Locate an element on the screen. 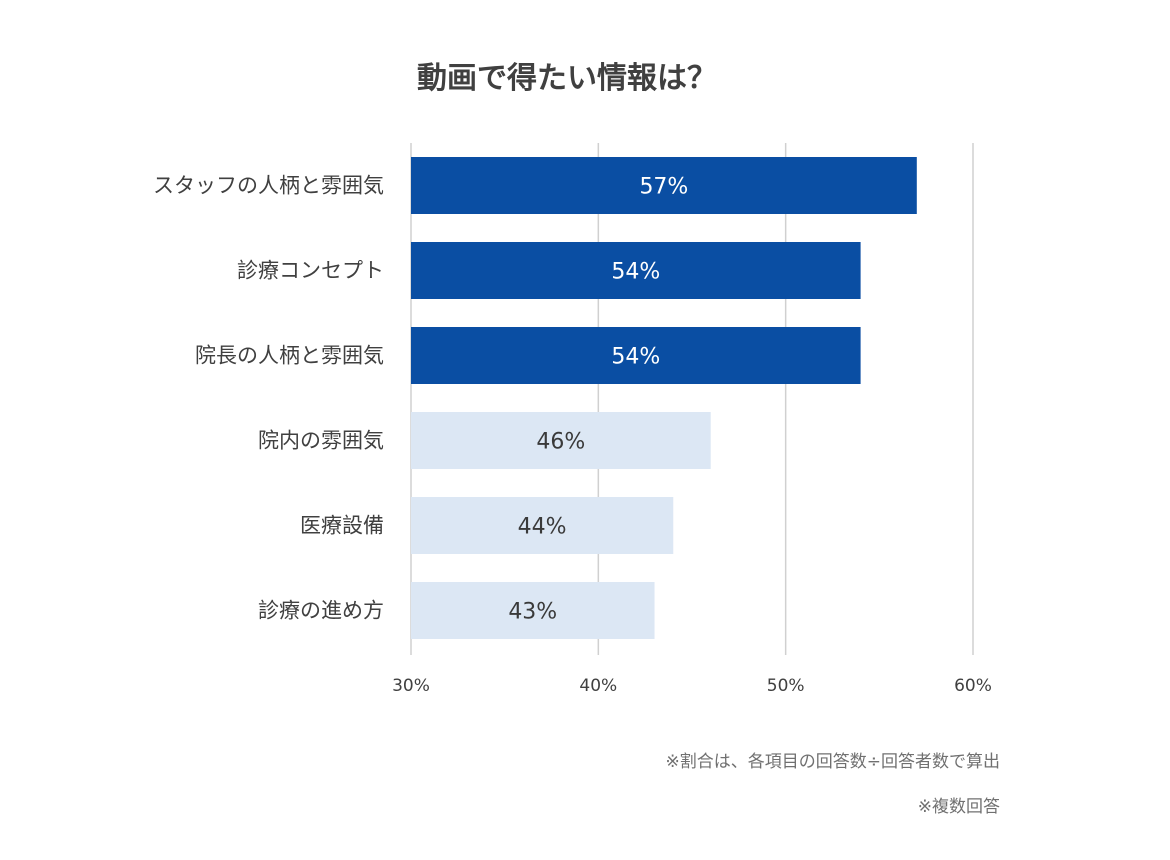 This screenshot has width=1170, height=860. x-tick-labels: 30% 40% 50% 60% is located at coordinates (692, 686).